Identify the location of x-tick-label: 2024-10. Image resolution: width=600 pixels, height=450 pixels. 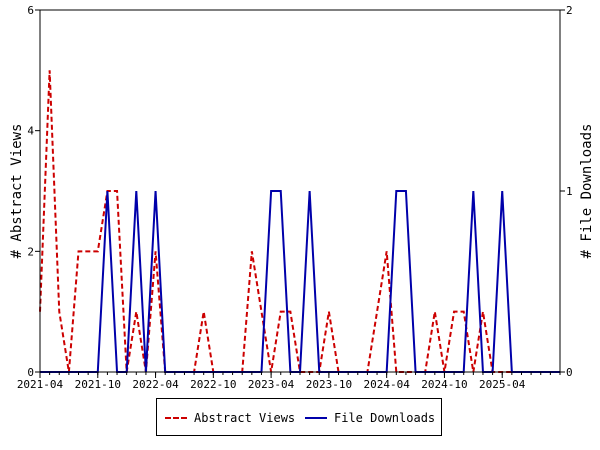
(444, 384).